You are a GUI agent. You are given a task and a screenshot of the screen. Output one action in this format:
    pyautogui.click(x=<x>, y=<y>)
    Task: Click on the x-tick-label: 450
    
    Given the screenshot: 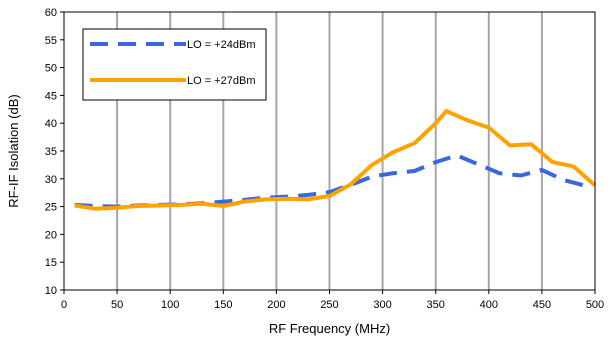 What is the action you would take?
    pyautogui.click(x=542, y=305)
    